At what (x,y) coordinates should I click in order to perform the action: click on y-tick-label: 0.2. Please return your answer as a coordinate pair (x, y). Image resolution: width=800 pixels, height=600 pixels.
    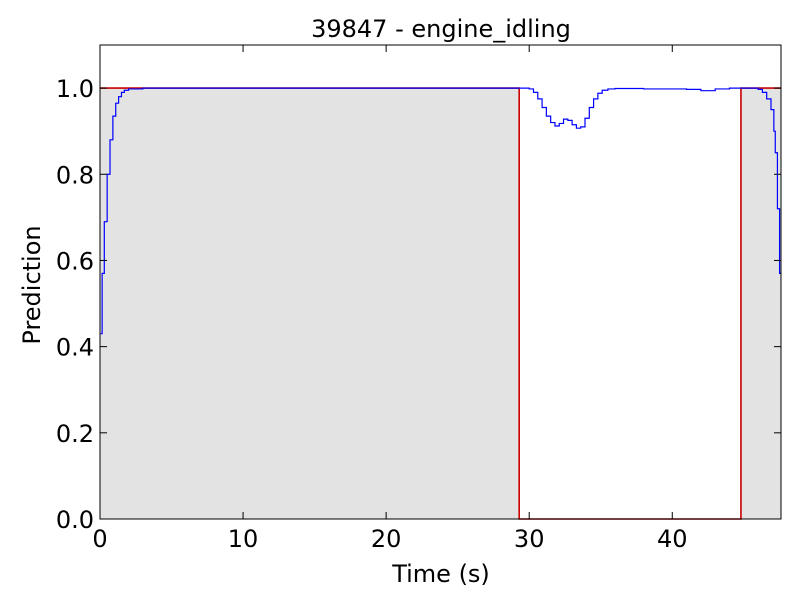
    Looking at the image, I should click on (75, 434).